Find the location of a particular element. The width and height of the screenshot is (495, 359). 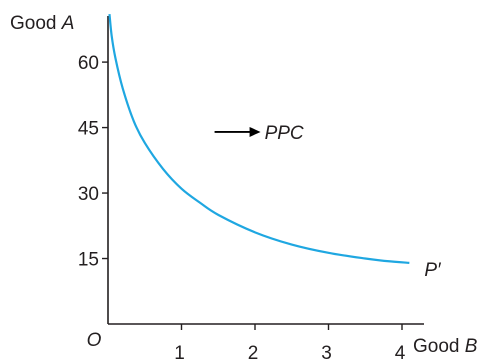

x-axis-title-var: B is located at coordinates (471, 346).